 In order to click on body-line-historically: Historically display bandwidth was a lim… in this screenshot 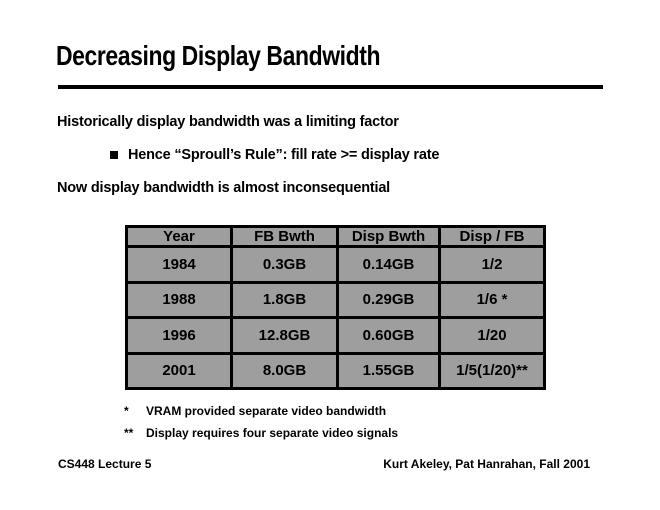, I will do `click(228, 122)`.